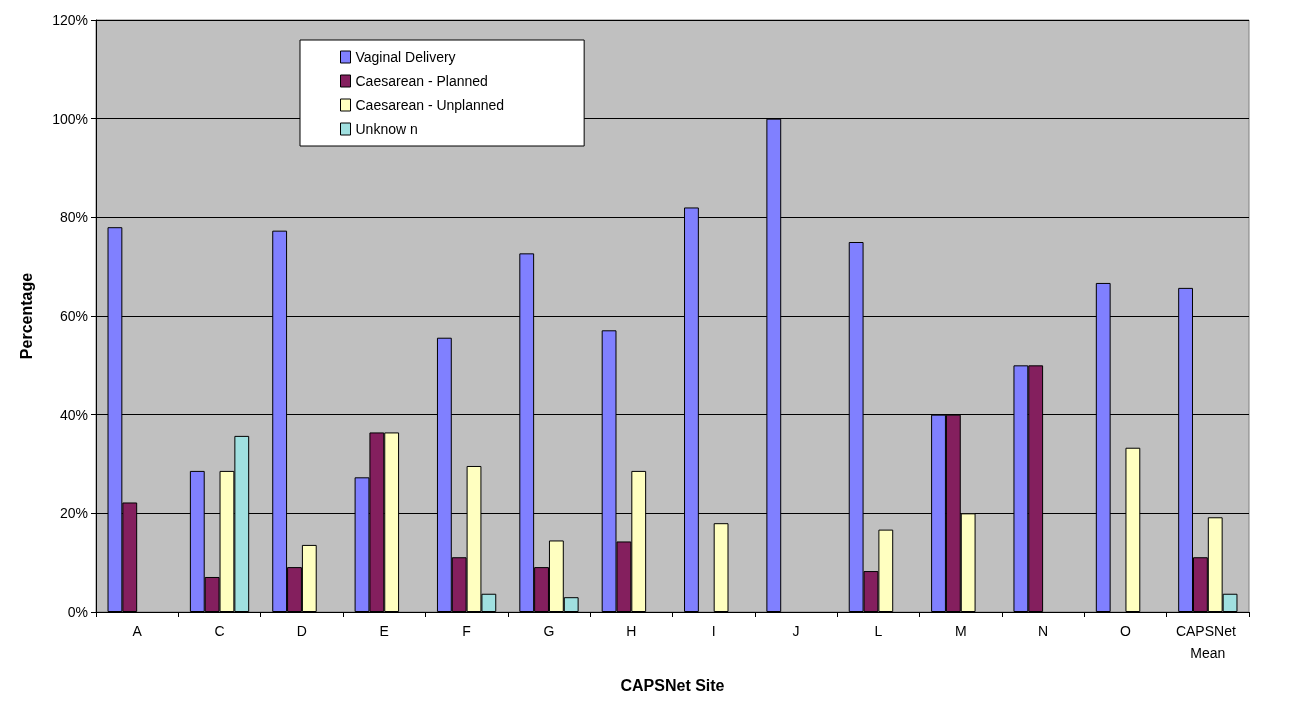  Describe the element at coordinates (26, 316) in the screenshot. I see `y-axis-title: Percentage` at that location.